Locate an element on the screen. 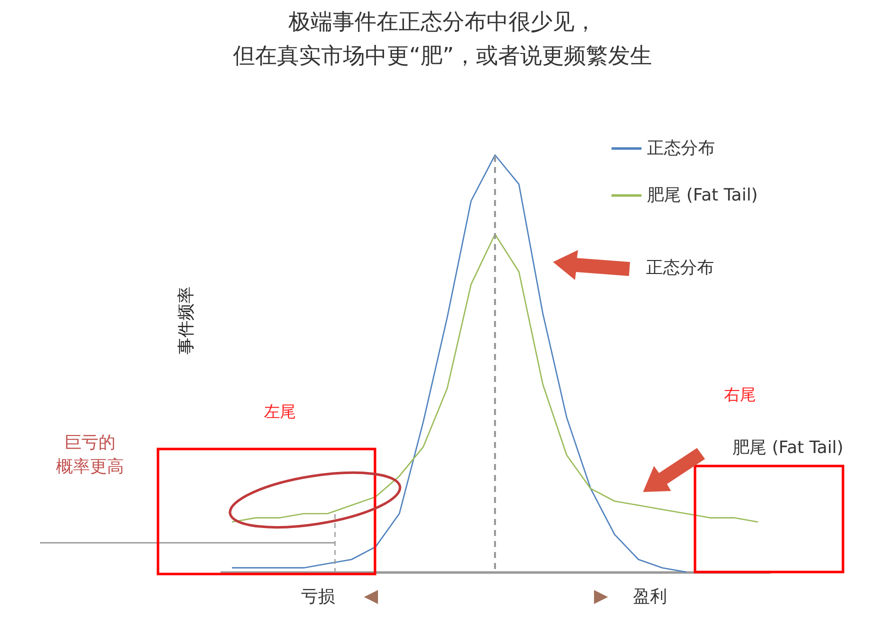 The height and width of the screenshot is (619, 873). y-axis-title: 事件频率 is located at coordinates (186, 320).